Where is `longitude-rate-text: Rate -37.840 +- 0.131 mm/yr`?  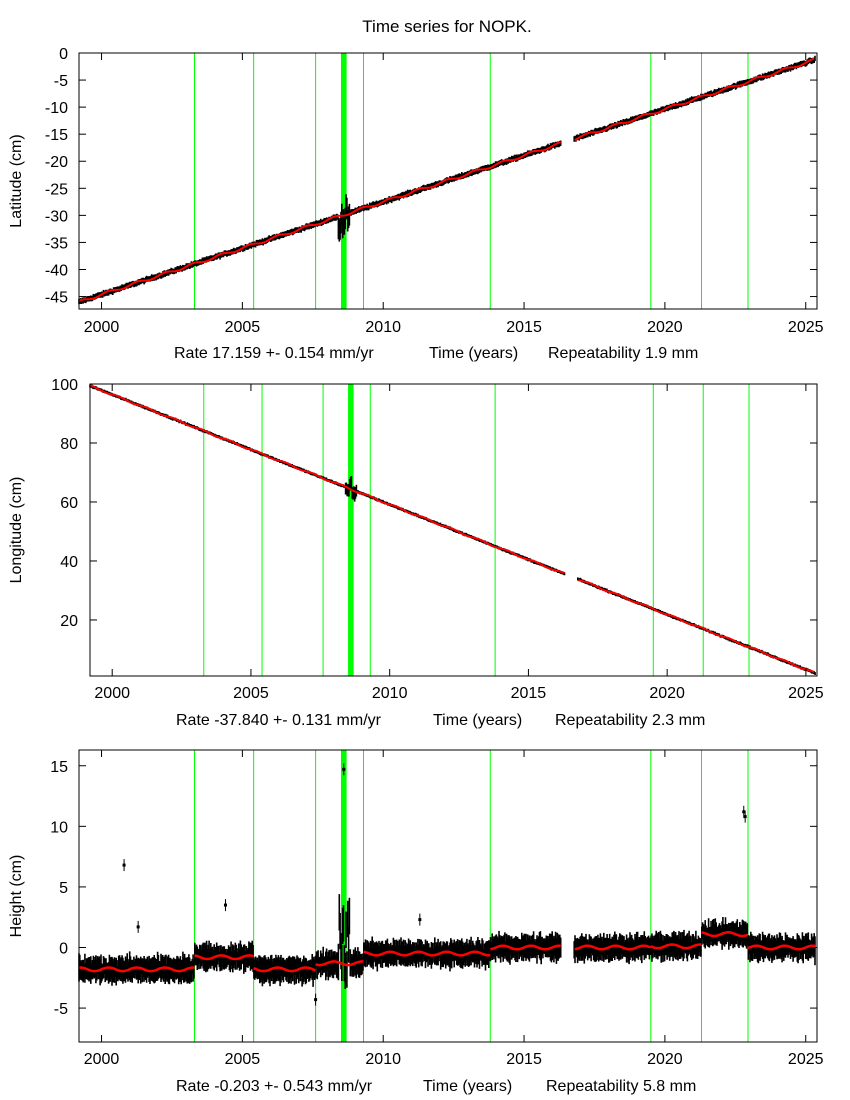
longitude-rate-text: Rate -37.840 +- 0.131 mm/yr is located at coordinates (279, 720).